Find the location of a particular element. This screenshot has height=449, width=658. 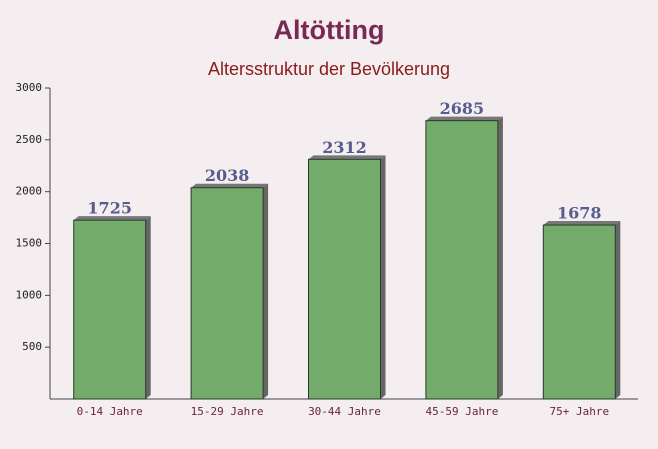

chart-title: Altötting is located at coordinates (329, 30).